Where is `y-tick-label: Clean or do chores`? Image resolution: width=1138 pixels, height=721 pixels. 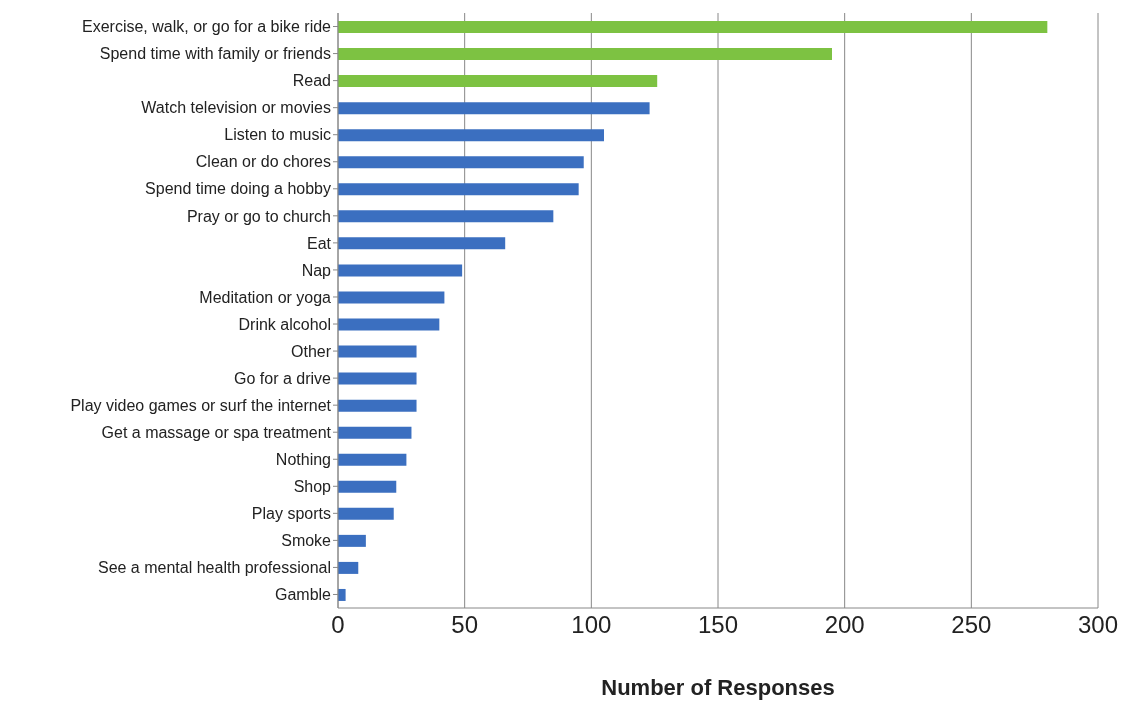
y-tick-label: Clean or do chores is located at coordinates (263, 162).